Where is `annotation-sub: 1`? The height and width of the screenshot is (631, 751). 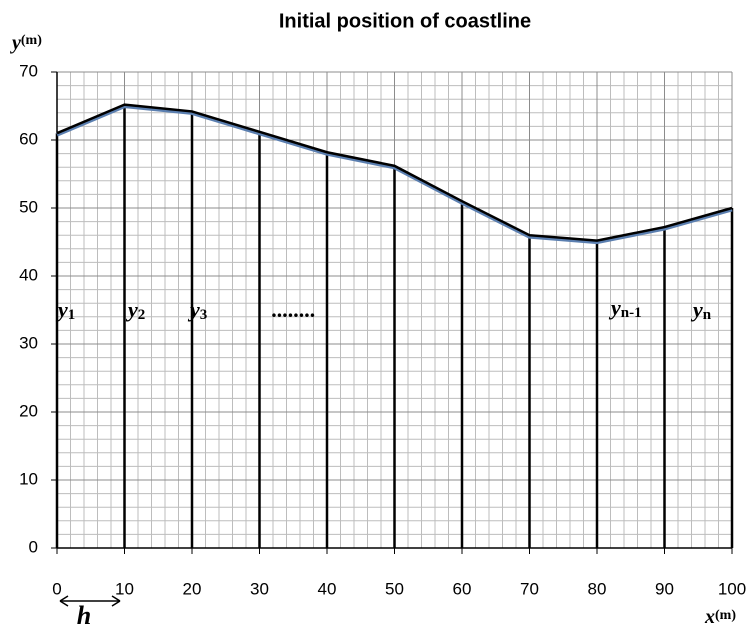 annotation-sub: 1 is located at coordinates (72, 315).